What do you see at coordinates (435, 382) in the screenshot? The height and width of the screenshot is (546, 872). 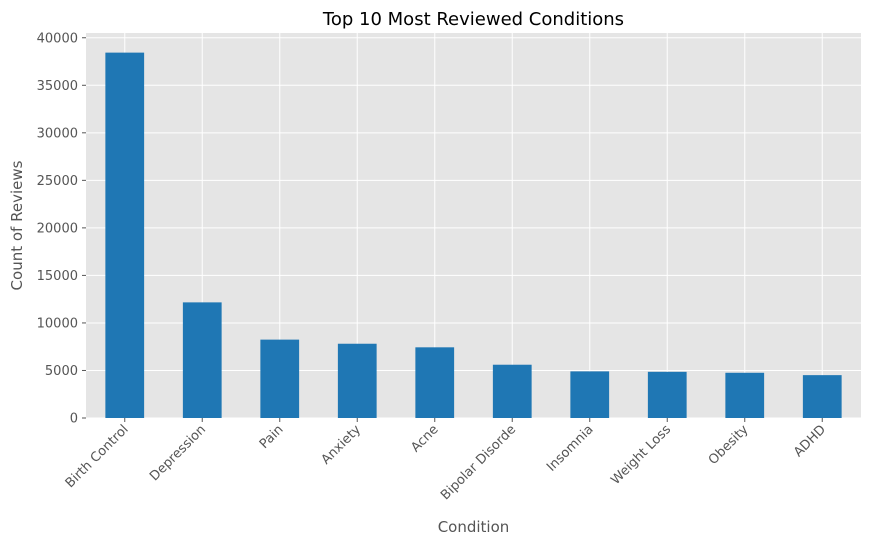 I see `bar-acne` at bounding box center [435, 382].